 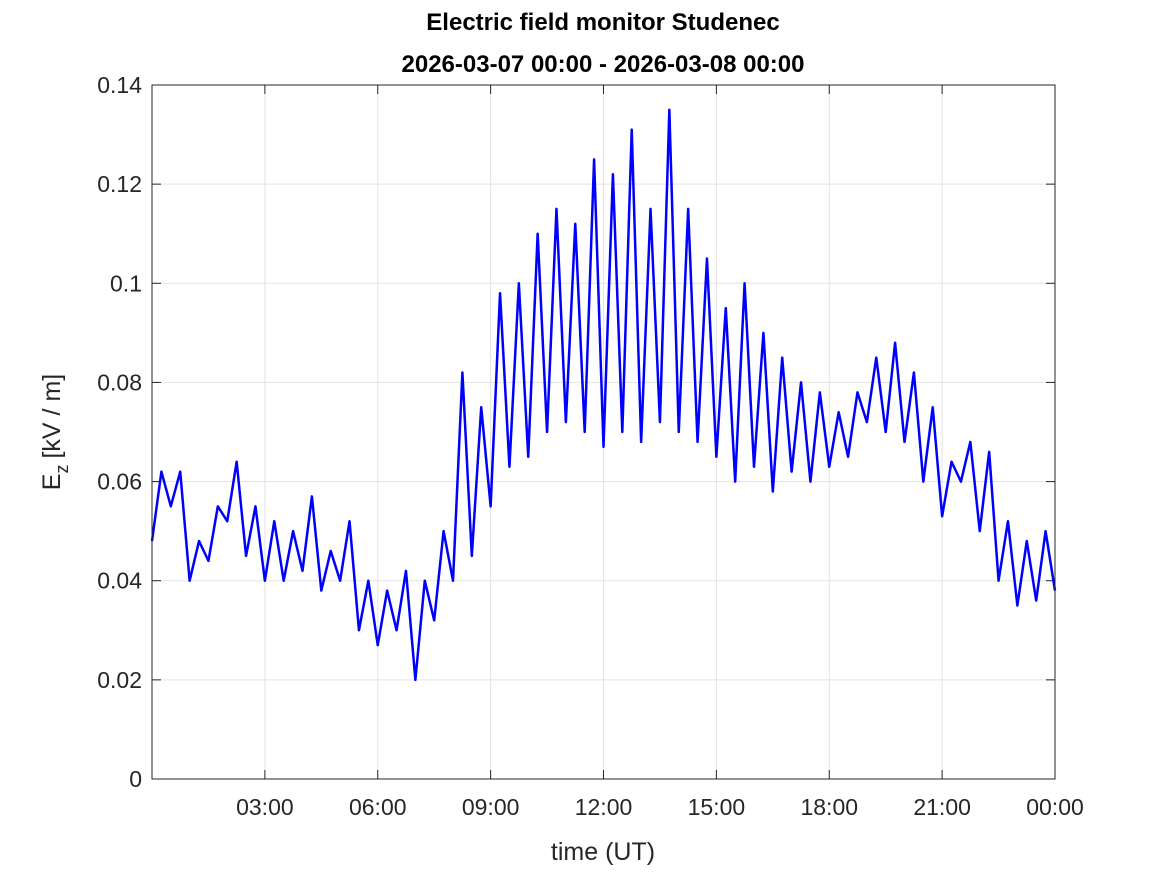 I want to click on y-tick-label: 0, so click(x=135, y=779).